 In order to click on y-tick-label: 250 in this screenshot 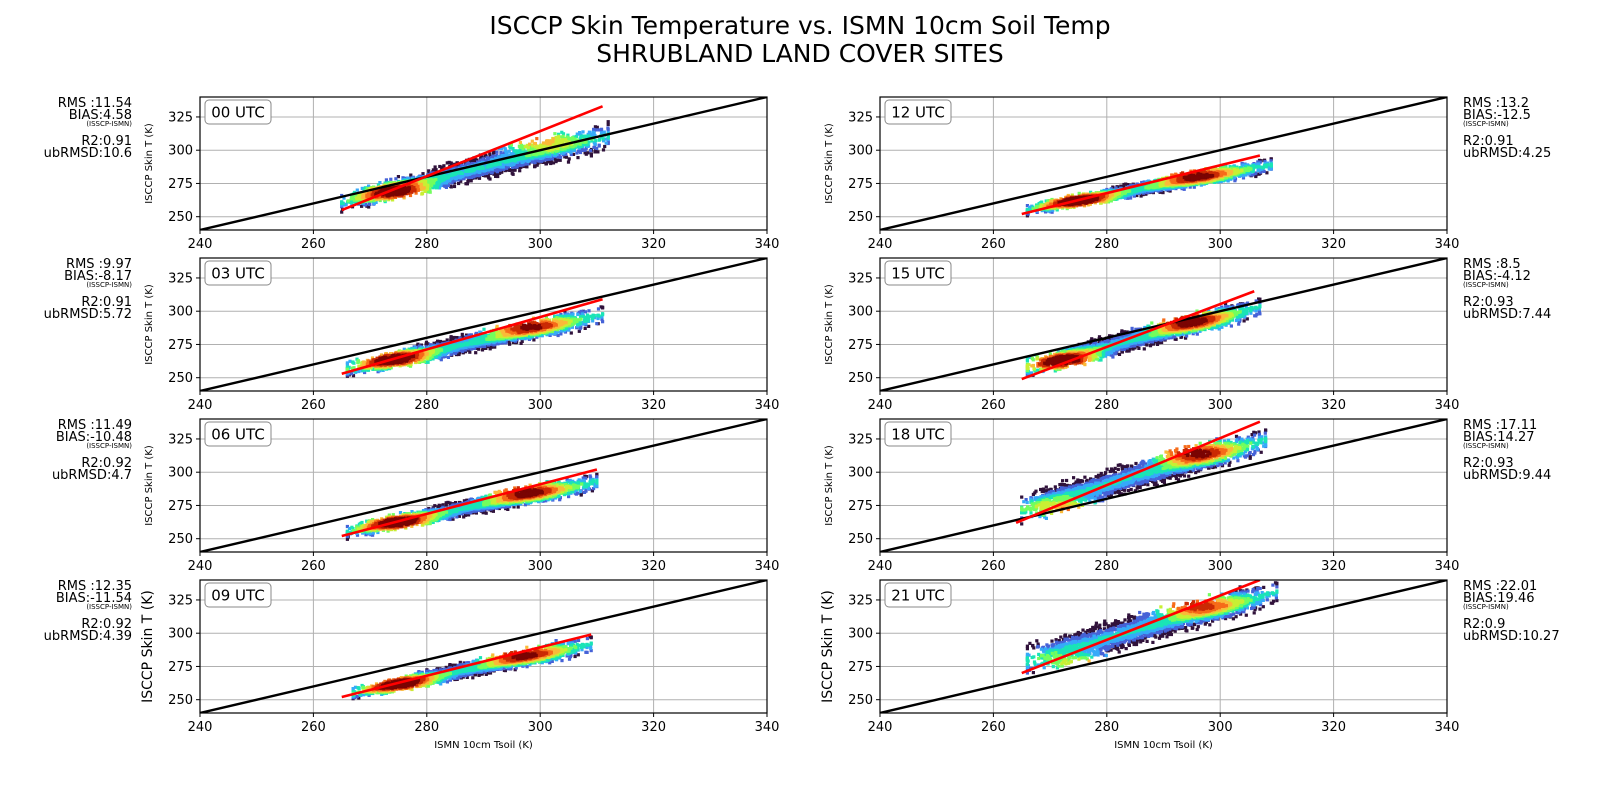, I will do `click(180, 217)`.